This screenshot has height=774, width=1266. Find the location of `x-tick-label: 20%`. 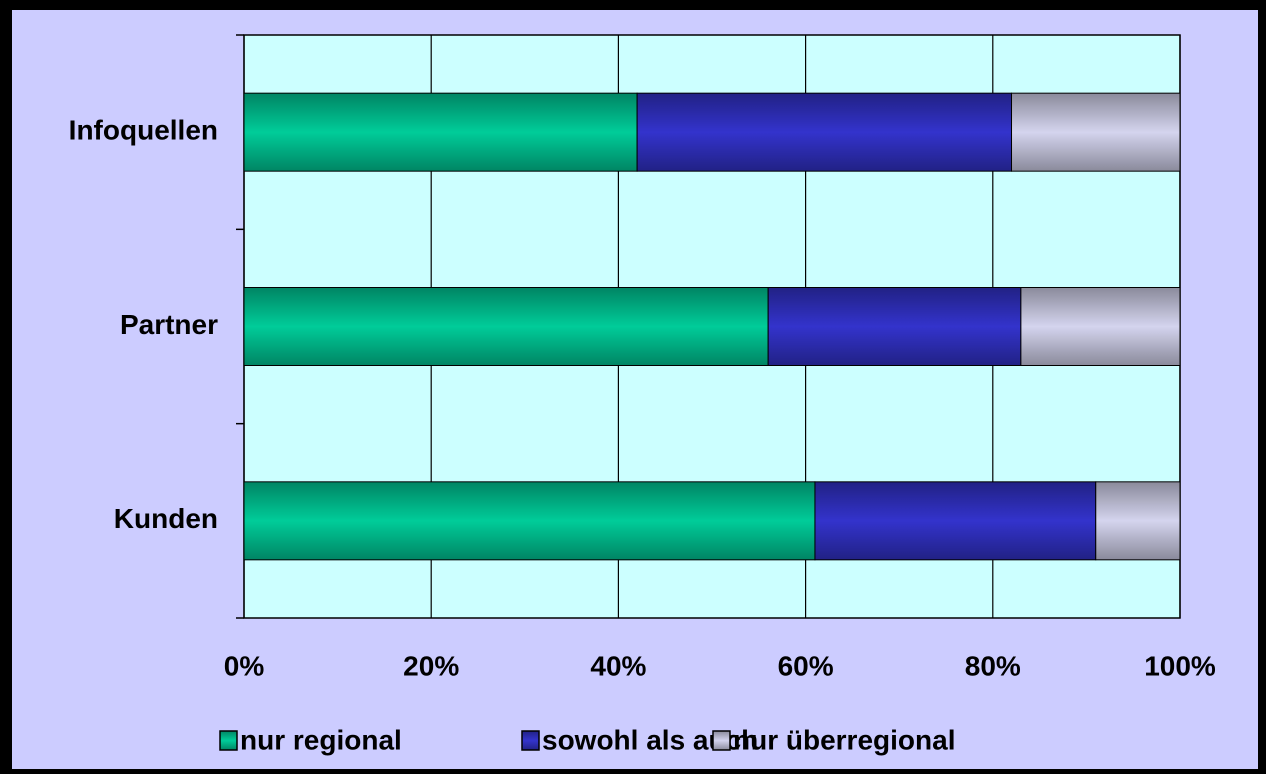

x-tick-label: 20% is located at coordinates (431, 665).